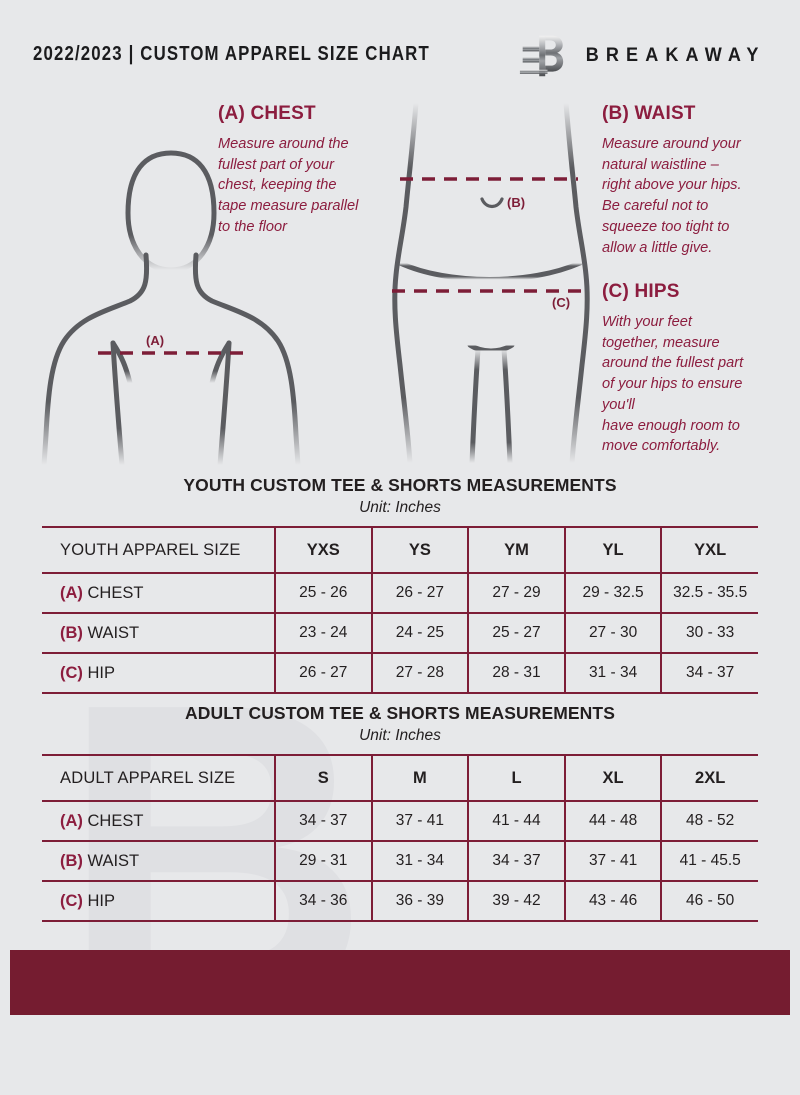 This screenshot has height=1095, width=800. I want to click on size-column-header: M, so click(420, 777).